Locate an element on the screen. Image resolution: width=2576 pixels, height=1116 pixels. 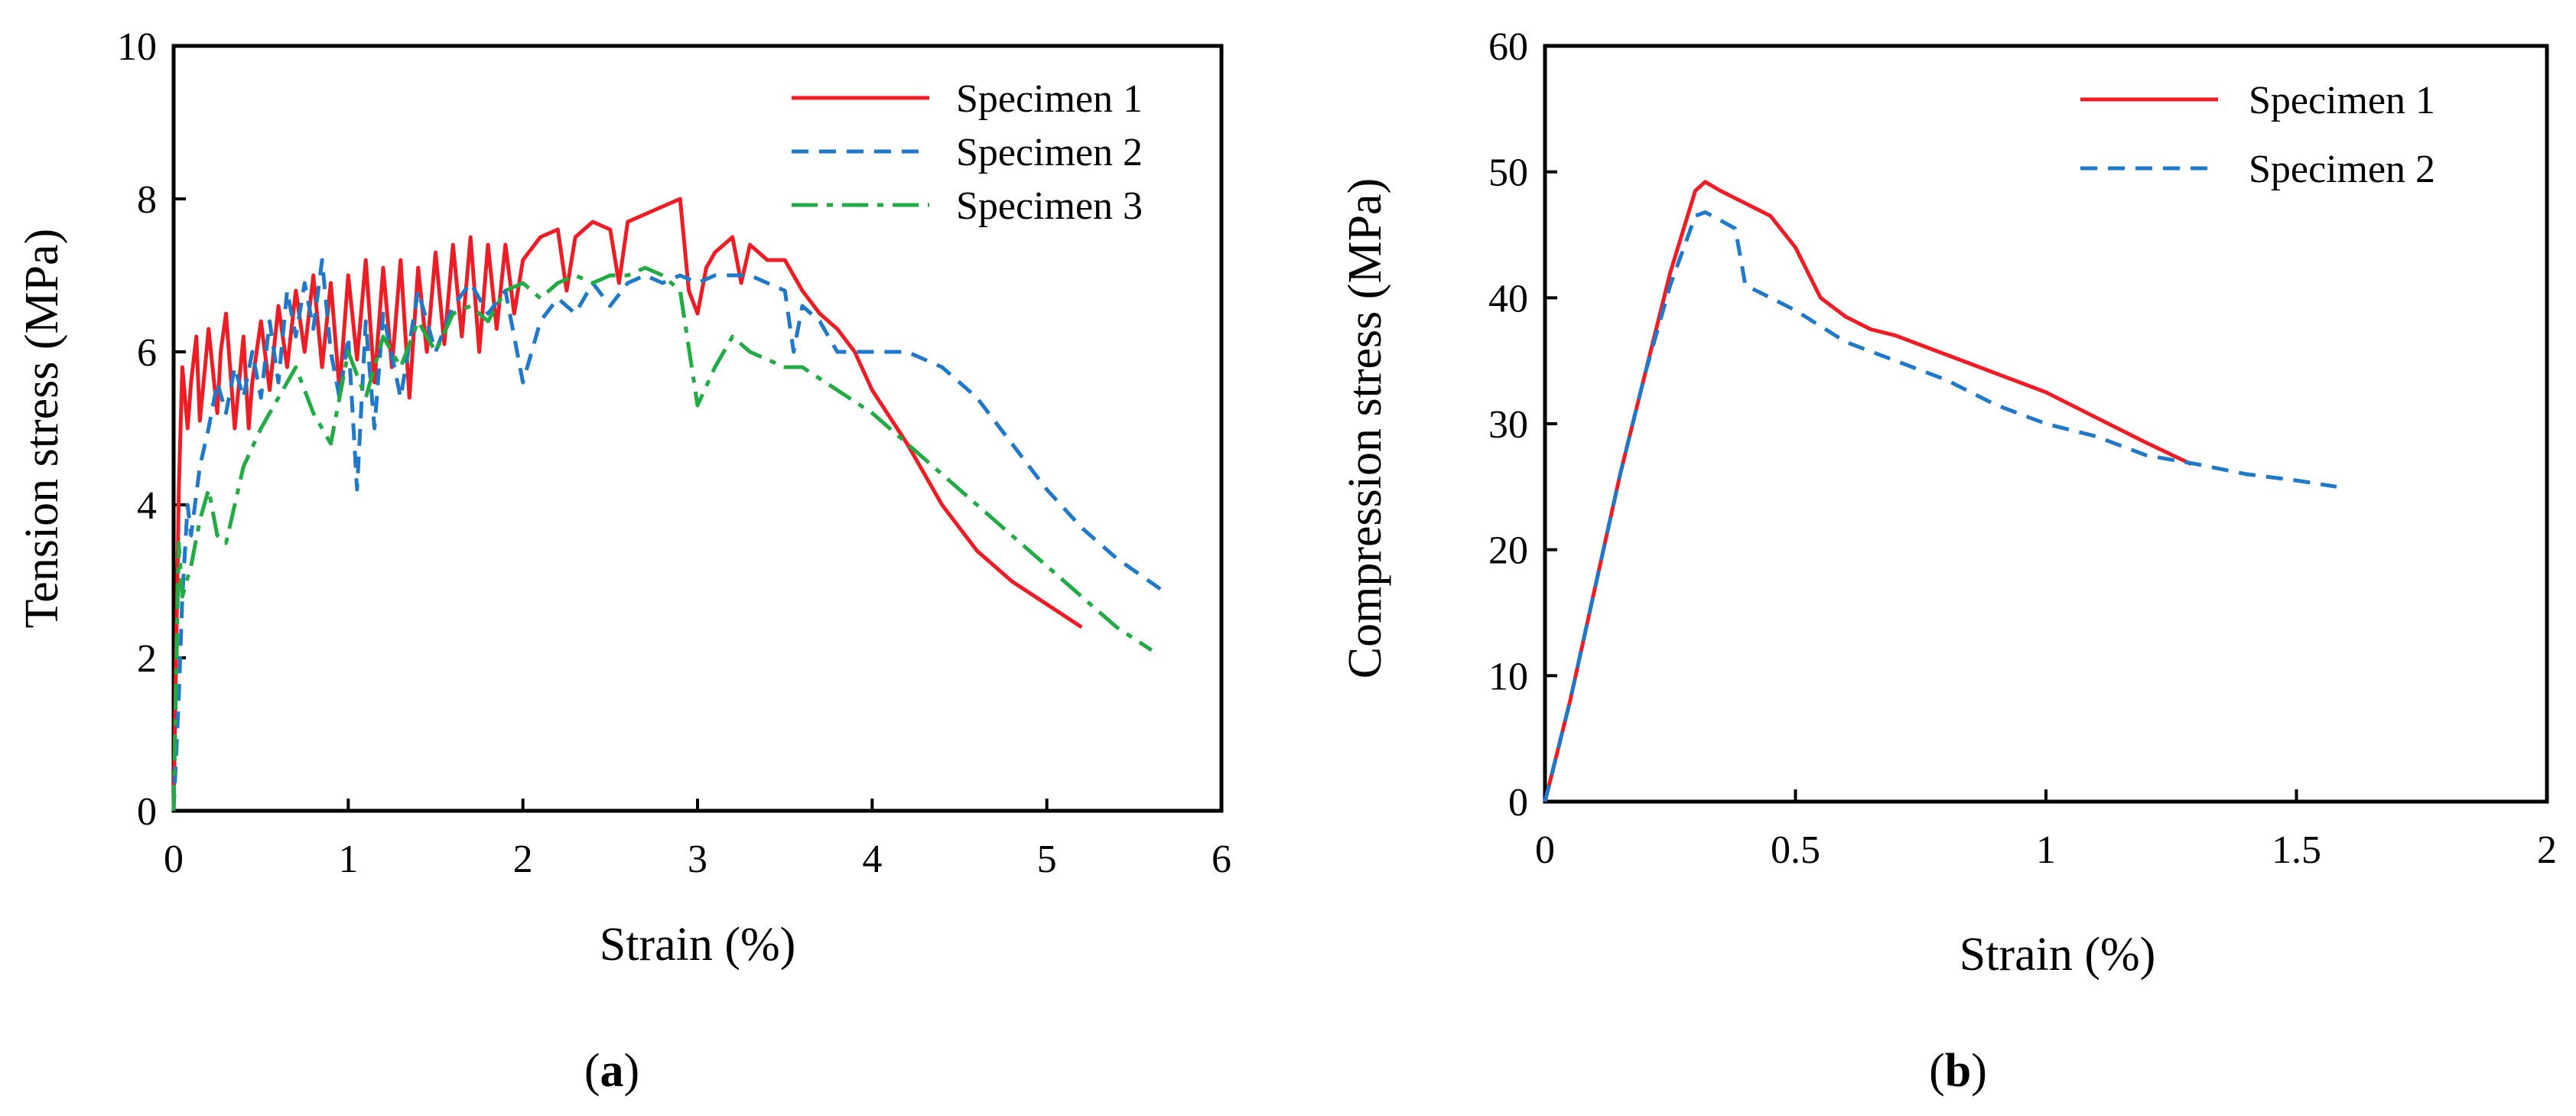
panel-b-y-axis-title: Compression stress (MPa) is located at coordinates (1365, 428).